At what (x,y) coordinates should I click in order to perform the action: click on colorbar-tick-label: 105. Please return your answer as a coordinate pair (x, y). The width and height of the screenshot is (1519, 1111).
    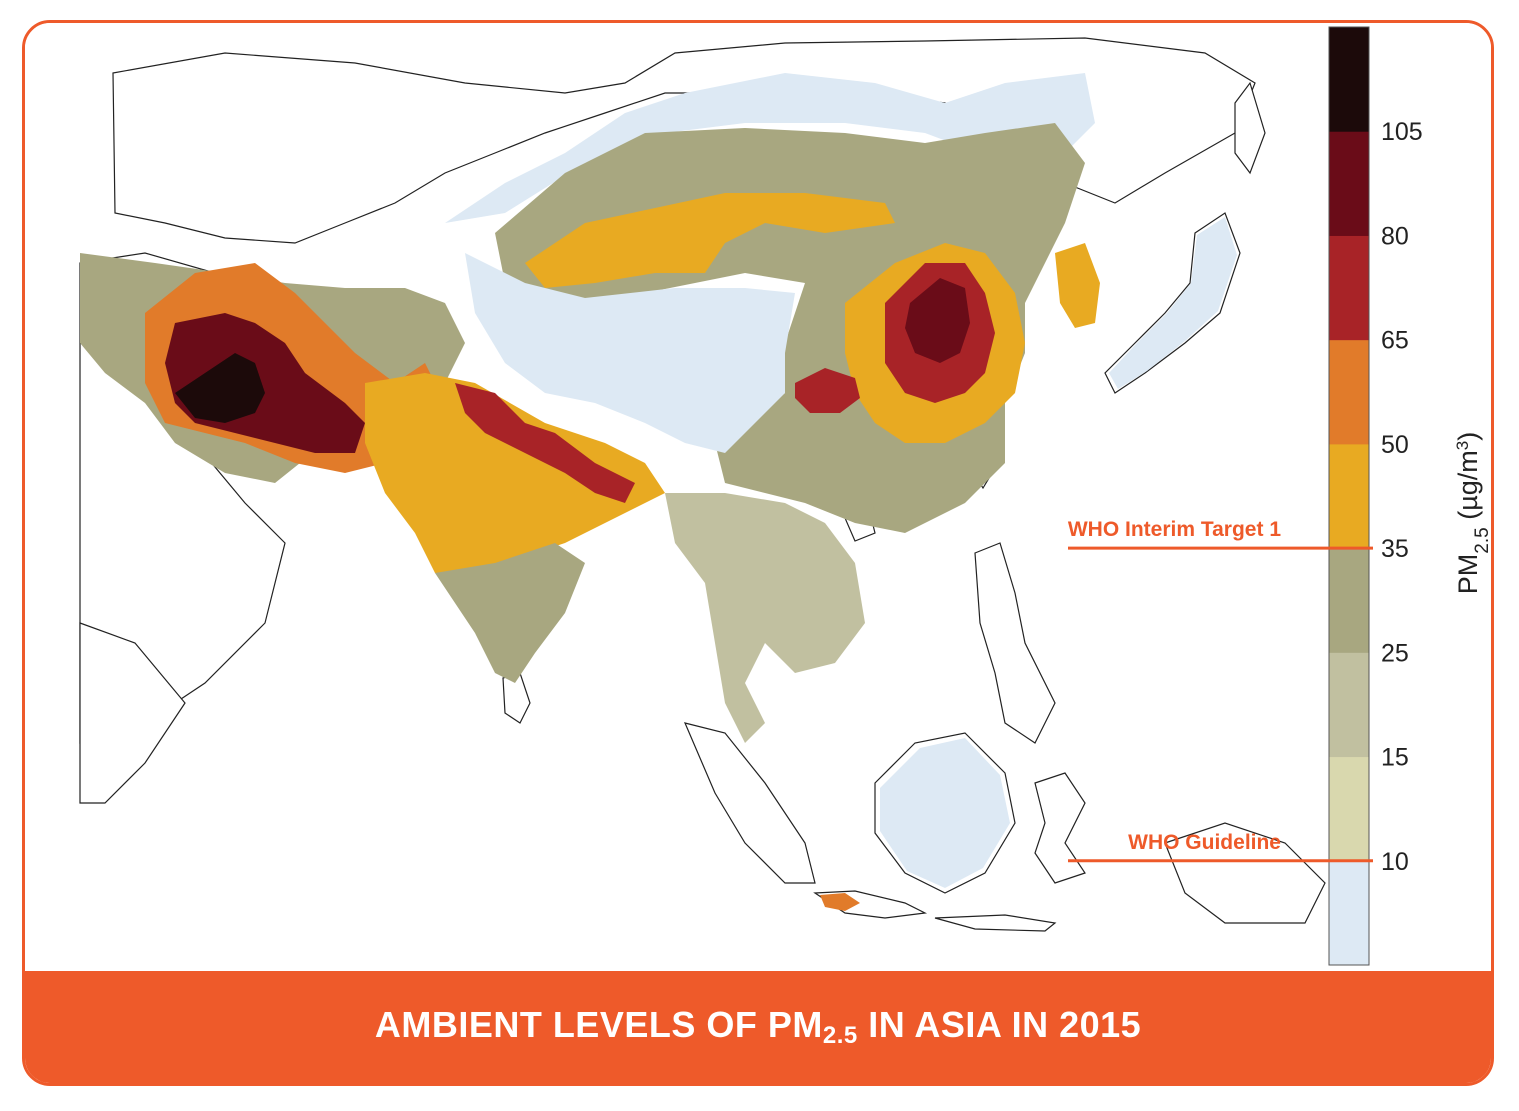
    Looking at the image, I should click on (1402, 132).